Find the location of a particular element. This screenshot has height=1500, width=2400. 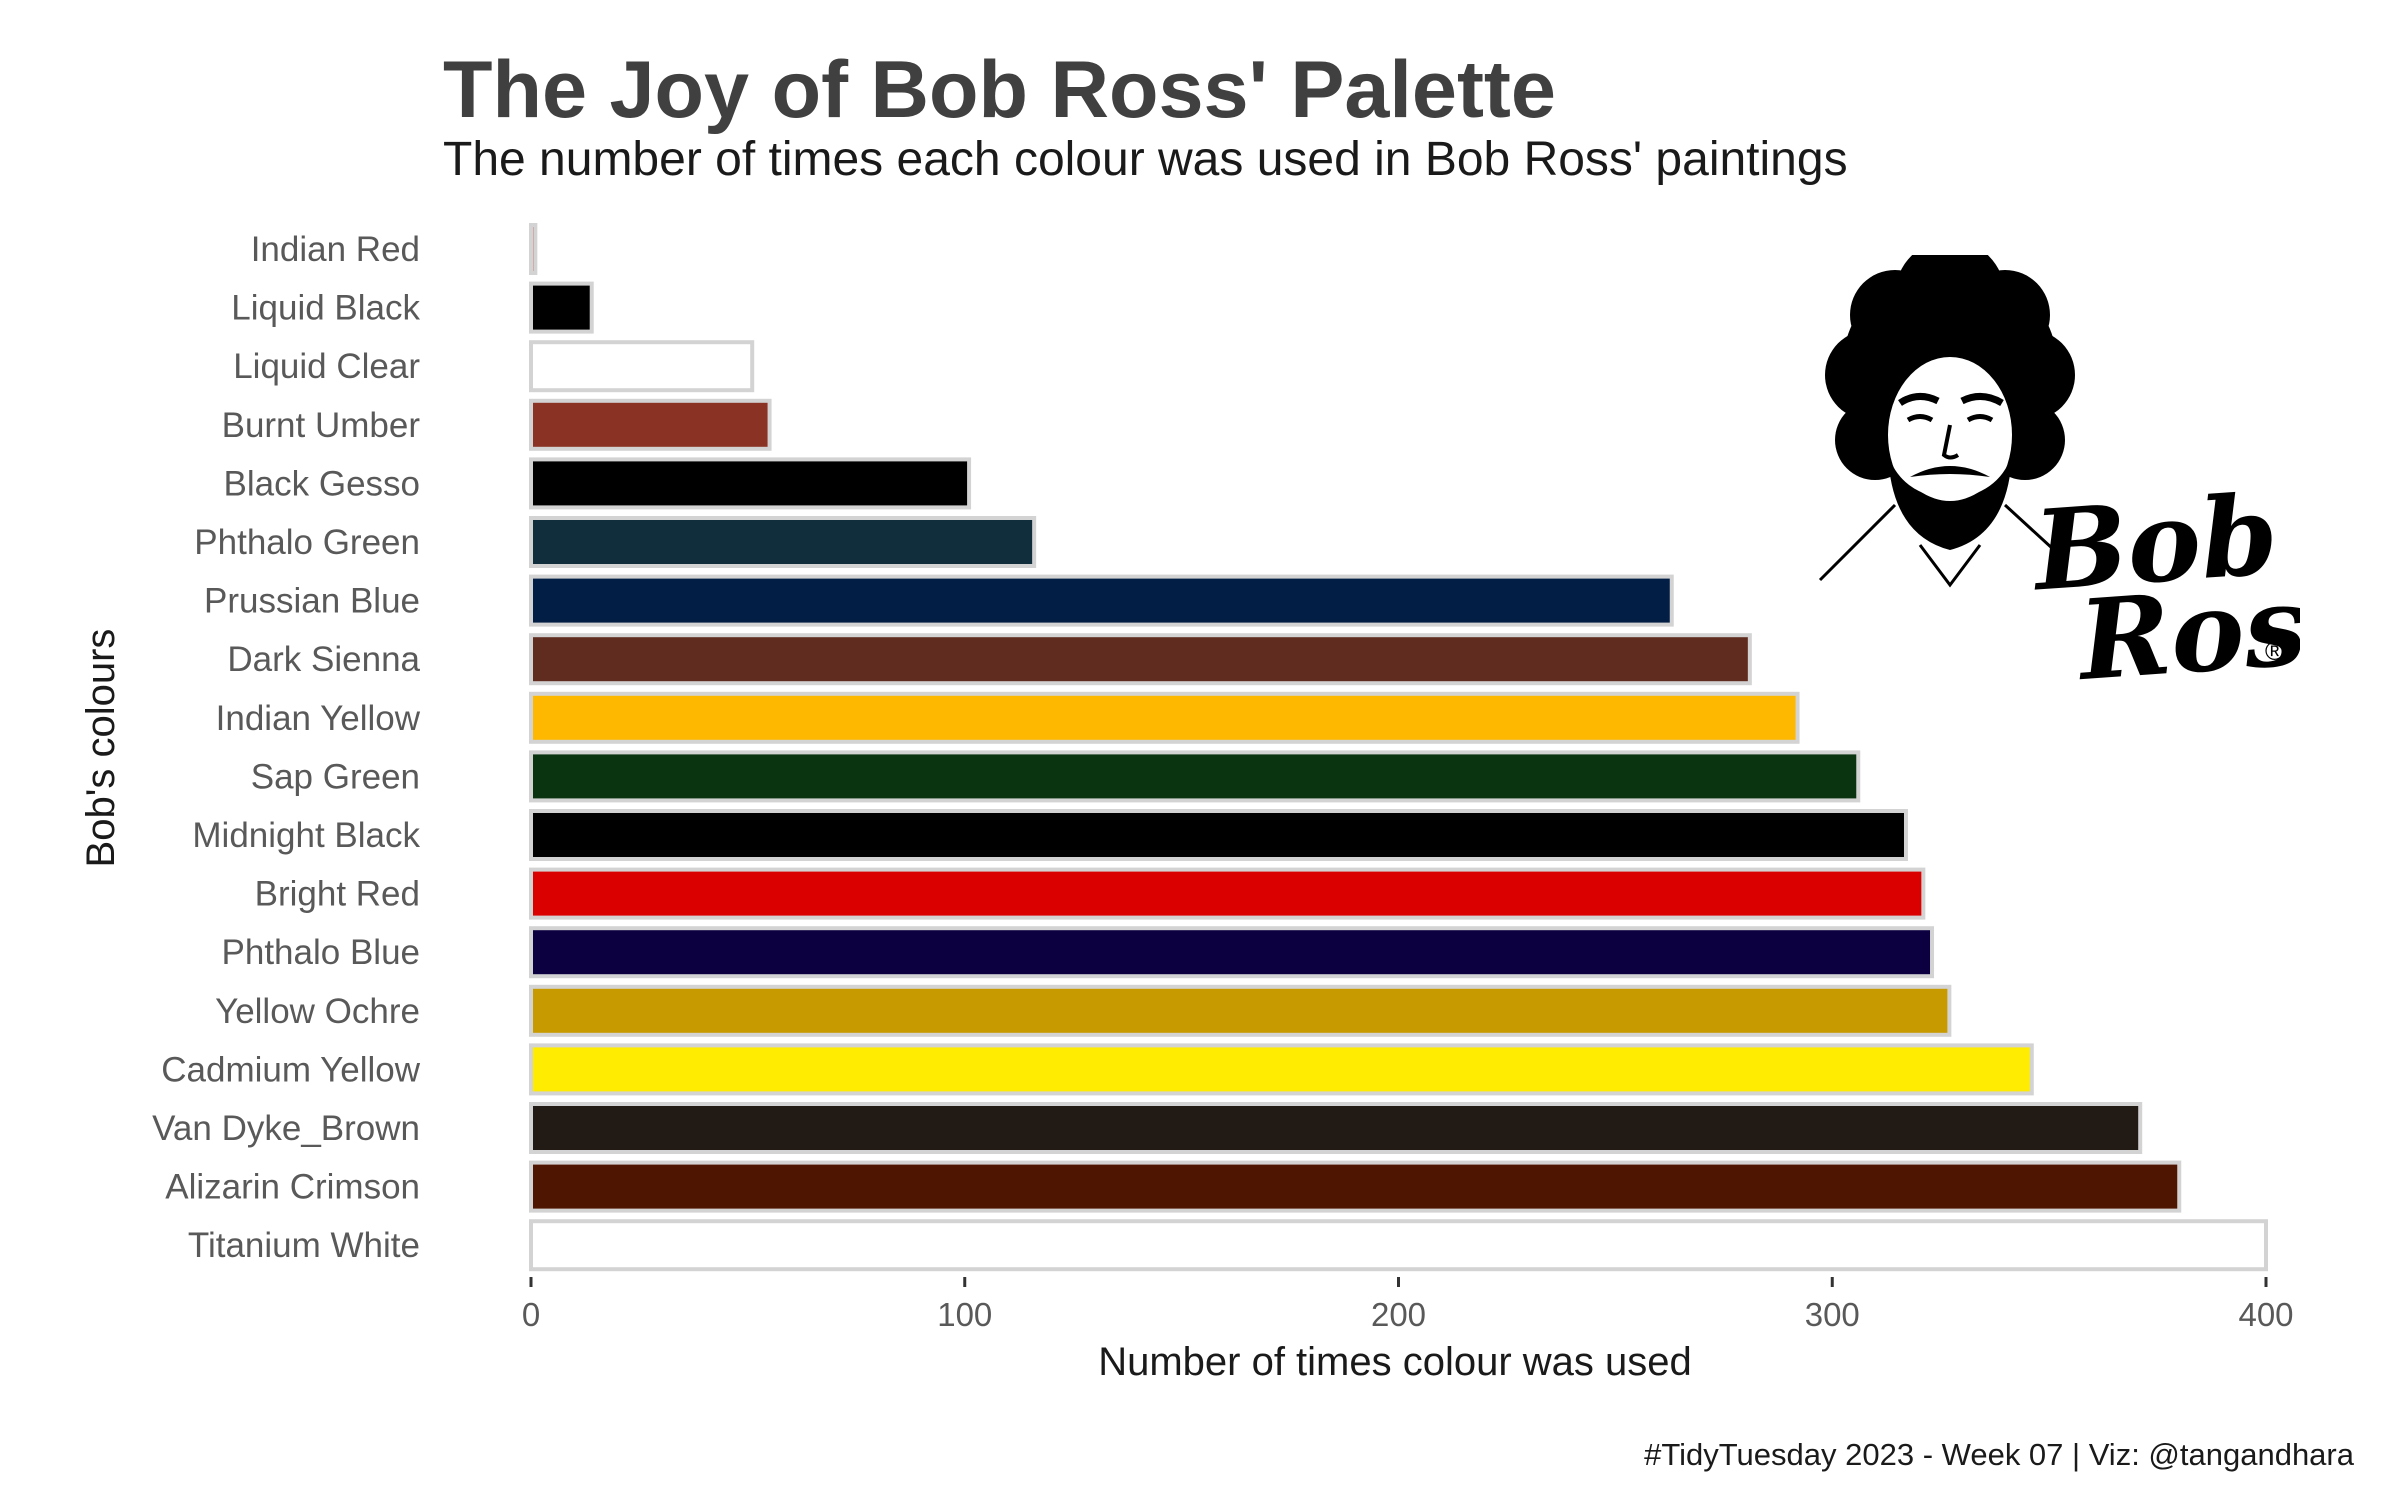

category-label: Bright Red is located at coordinates (337, 894).